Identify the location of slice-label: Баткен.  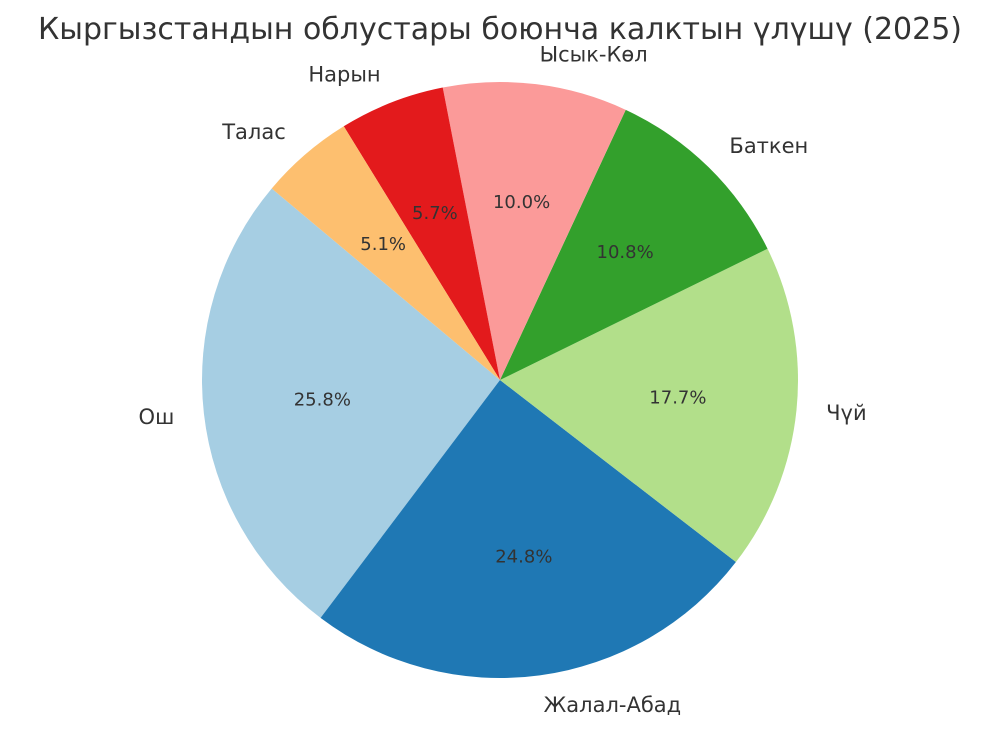
(768, 146).